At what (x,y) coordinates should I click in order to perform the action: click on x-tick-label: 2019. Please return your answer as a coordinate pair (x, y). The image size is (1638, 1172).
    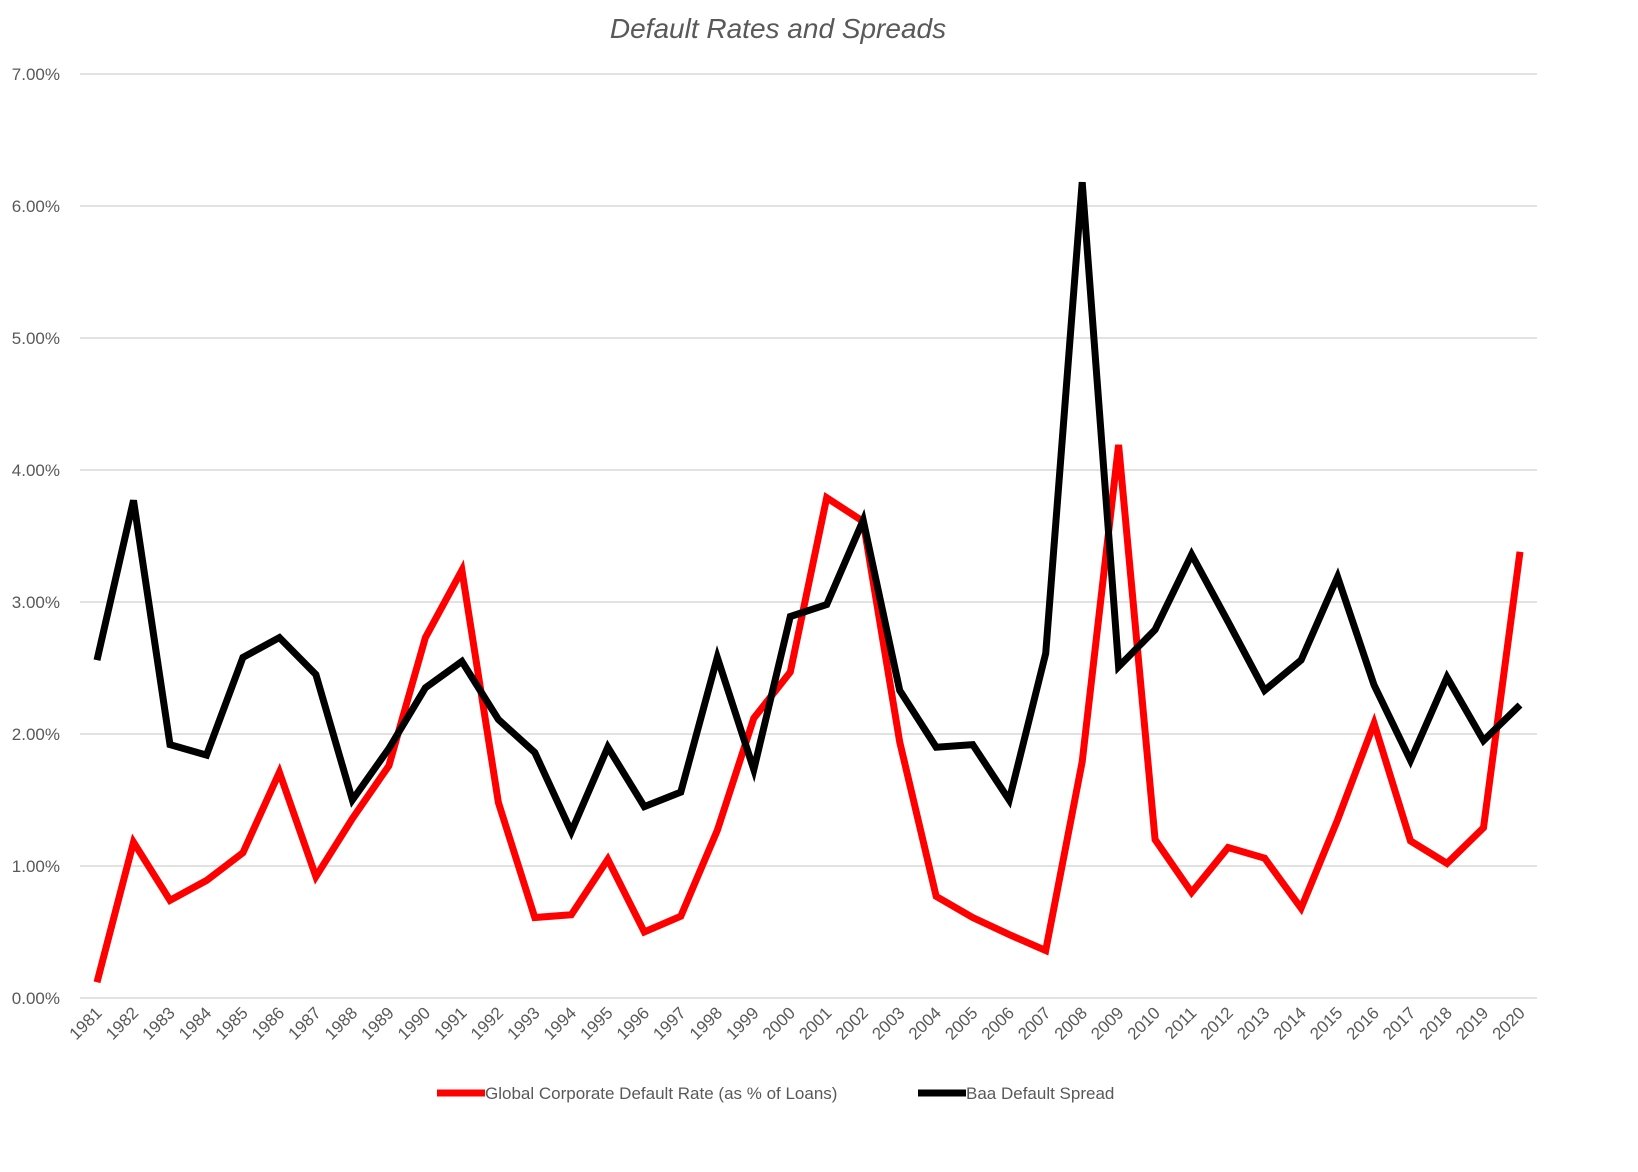
    Looking at the image, I should click on (1472, 1023).